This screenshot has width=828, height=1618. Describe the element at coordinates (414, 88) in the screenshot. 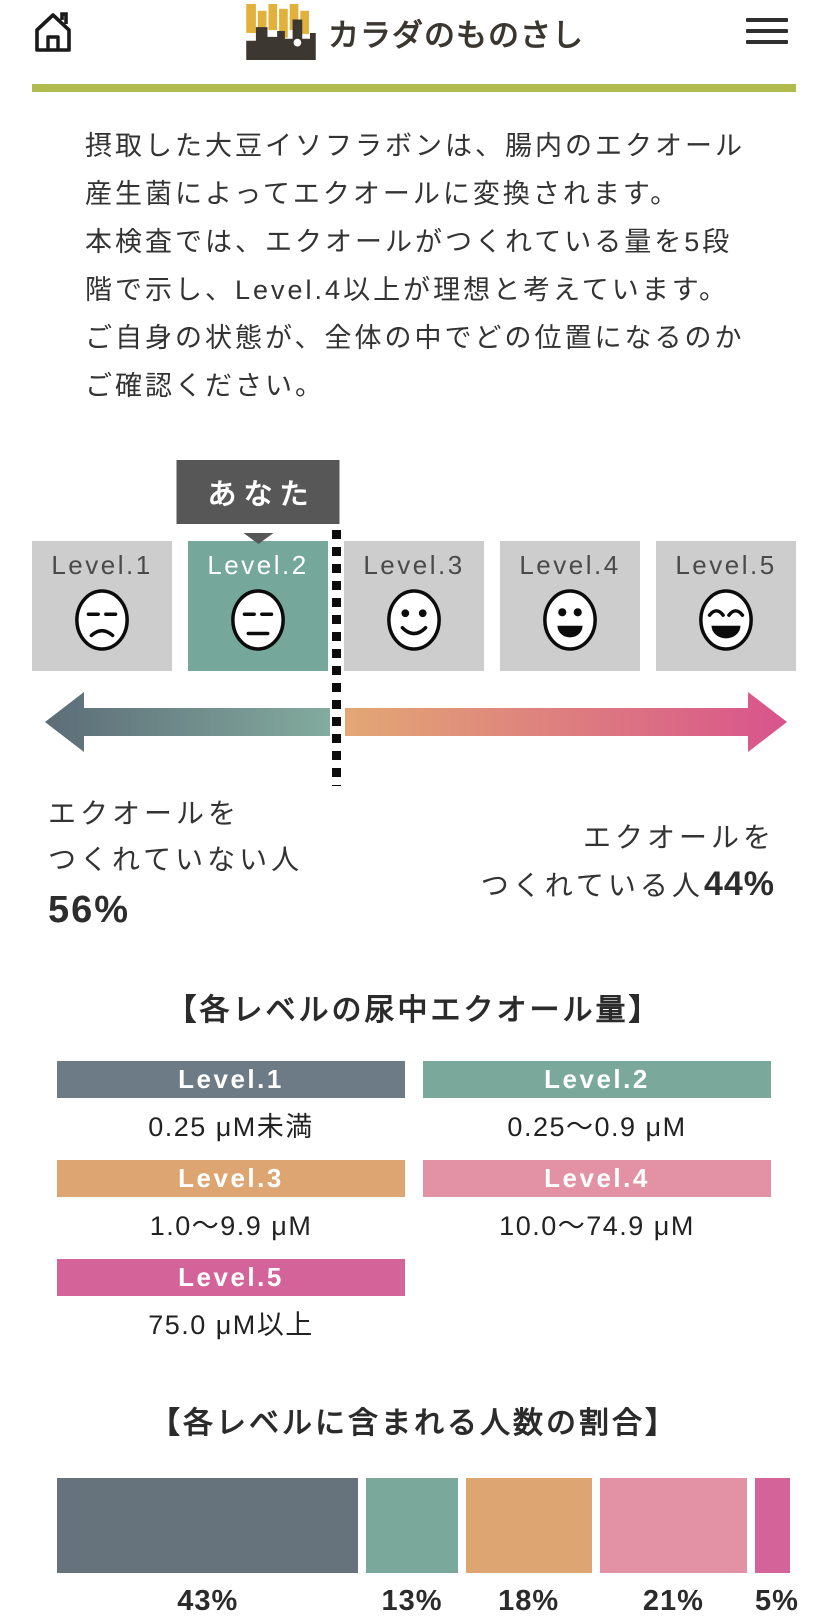

I see `accent-divider` at that location.